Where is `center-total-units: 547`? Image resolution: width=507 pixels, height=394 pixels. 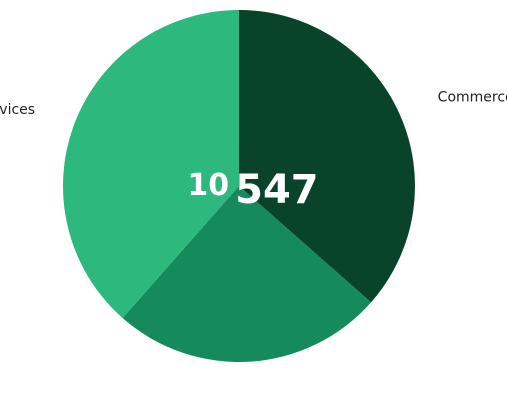
center-total-units: 547 is located at coordinates (277, 190).